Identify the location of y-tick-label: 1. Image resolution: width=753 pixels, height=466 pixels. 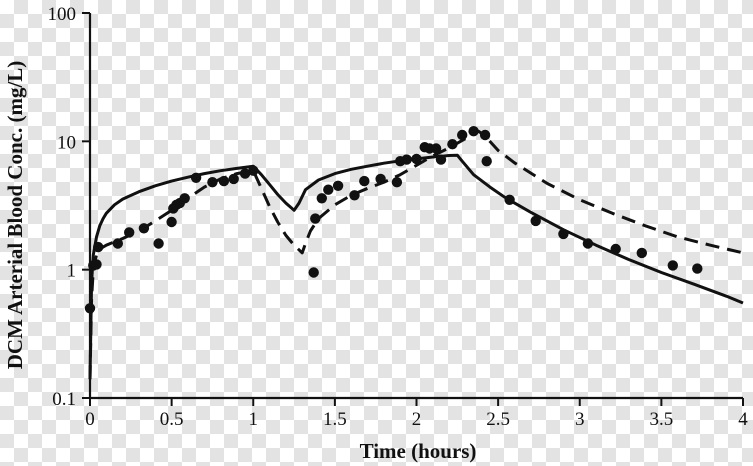
(72, 271).